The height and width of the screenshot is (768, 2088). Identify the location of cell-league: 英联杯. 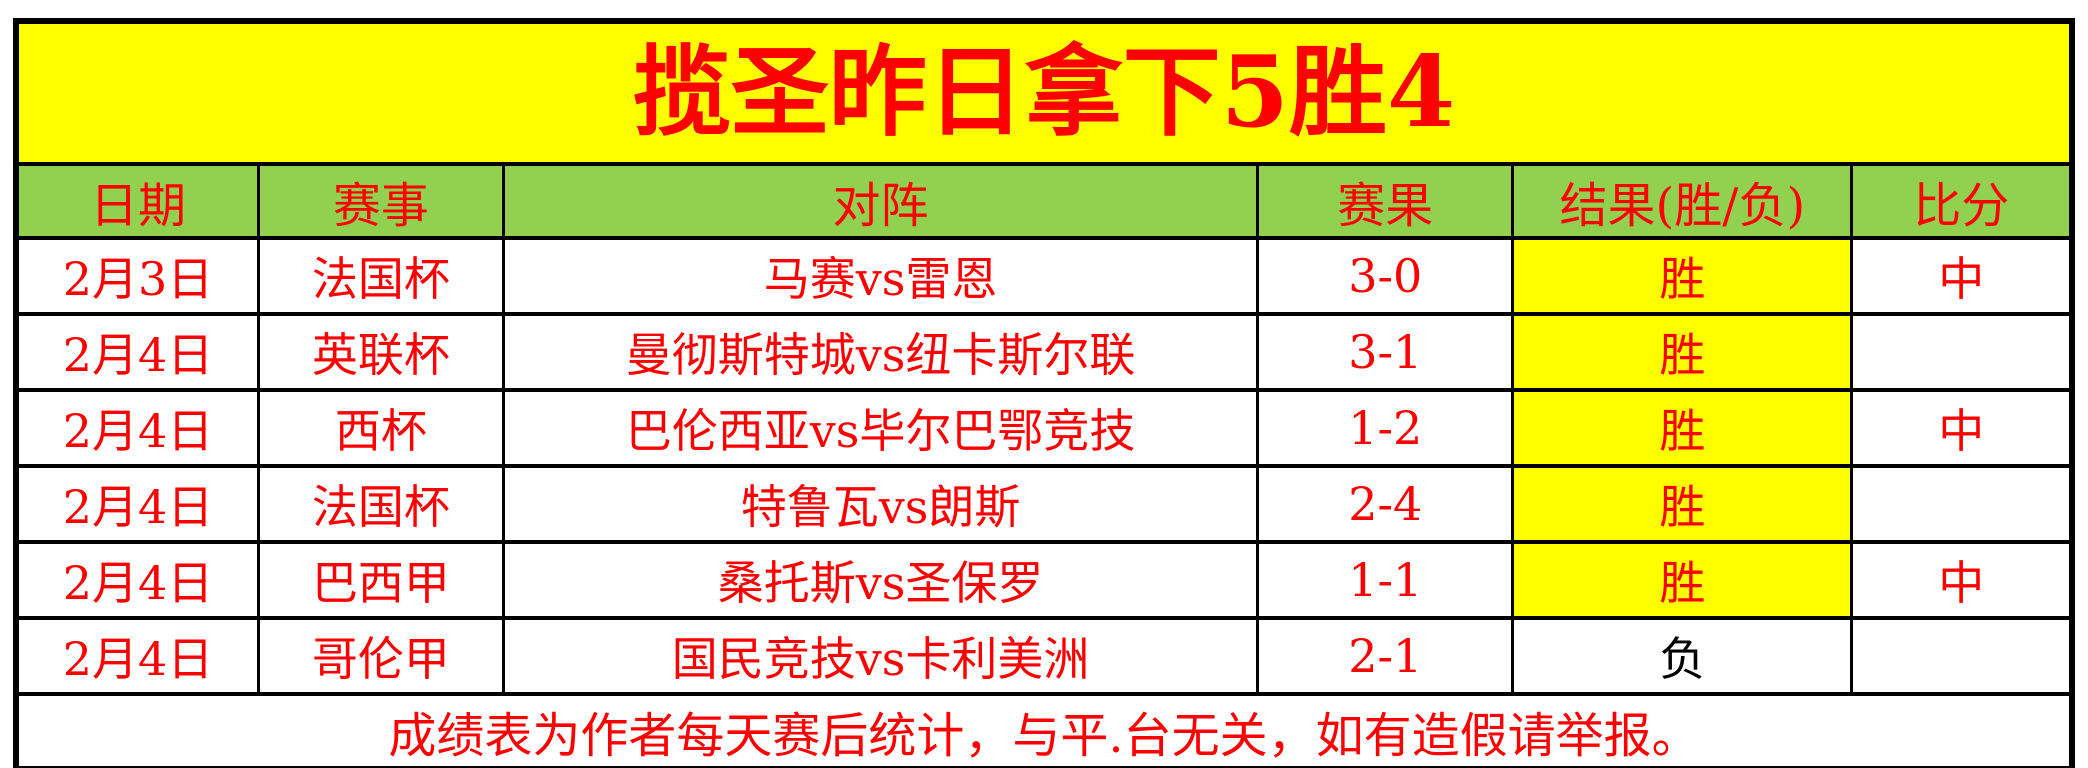
(381, 352).